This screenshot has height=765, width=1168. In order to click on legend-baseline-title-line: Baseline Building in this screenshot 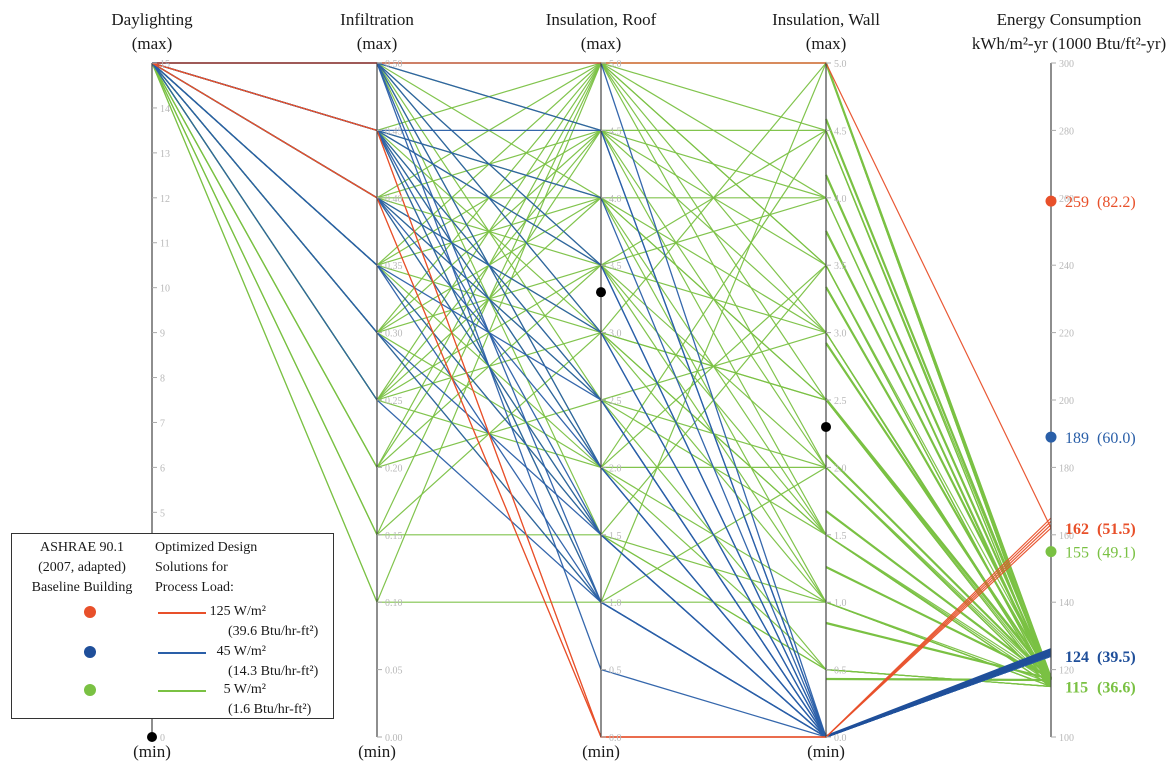, I will do `click(82, 587)`.